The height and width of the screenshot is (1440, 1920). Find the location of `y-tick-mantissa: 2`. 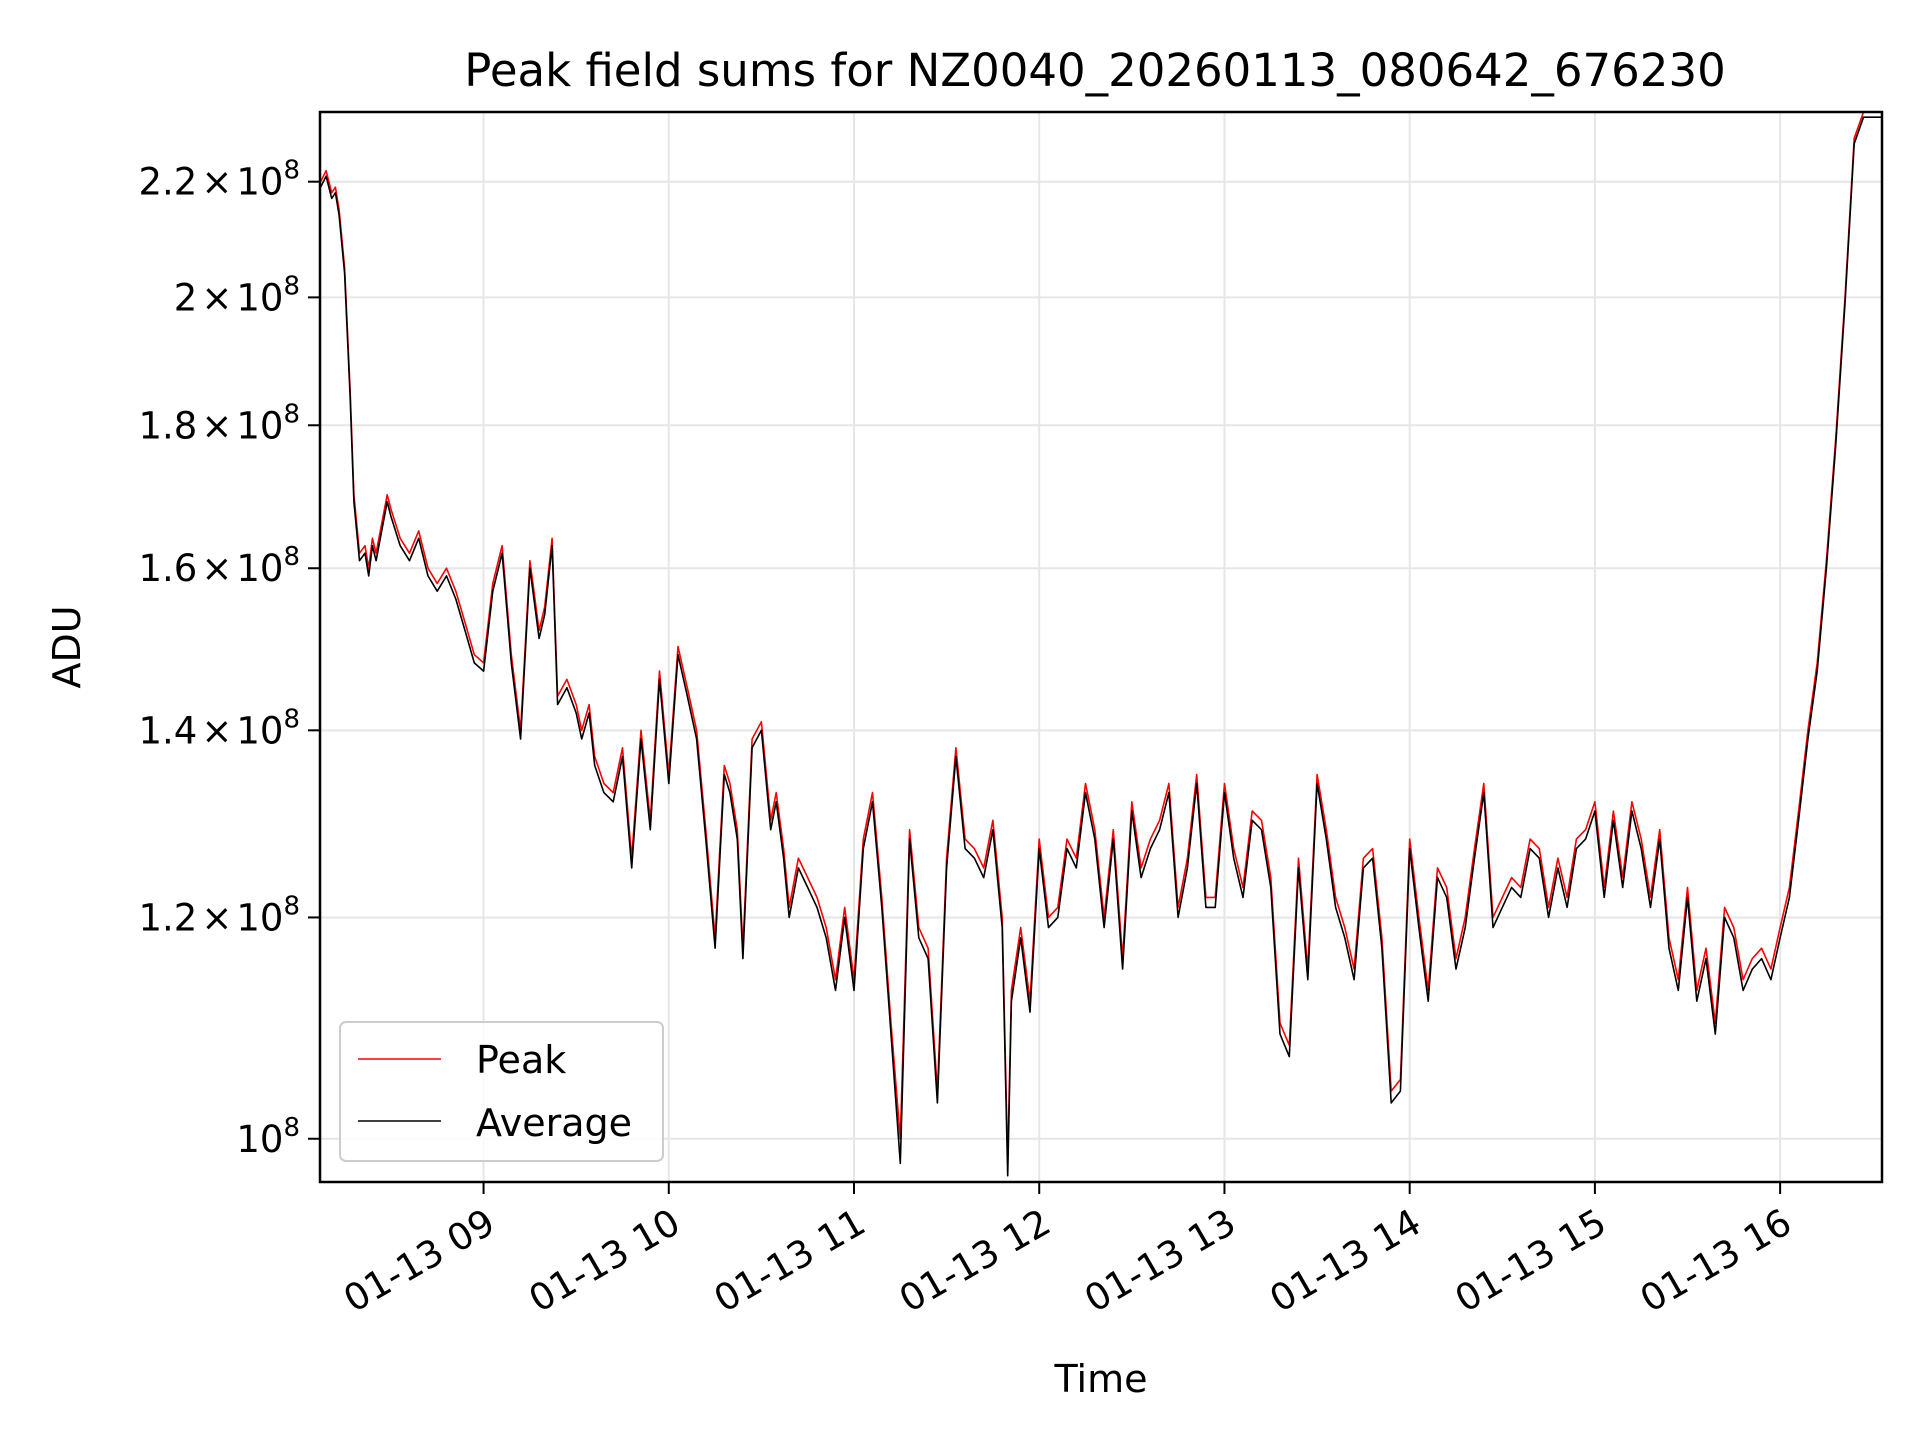

y-tick-mantissa: 2 is located at coordinates (186, 297).